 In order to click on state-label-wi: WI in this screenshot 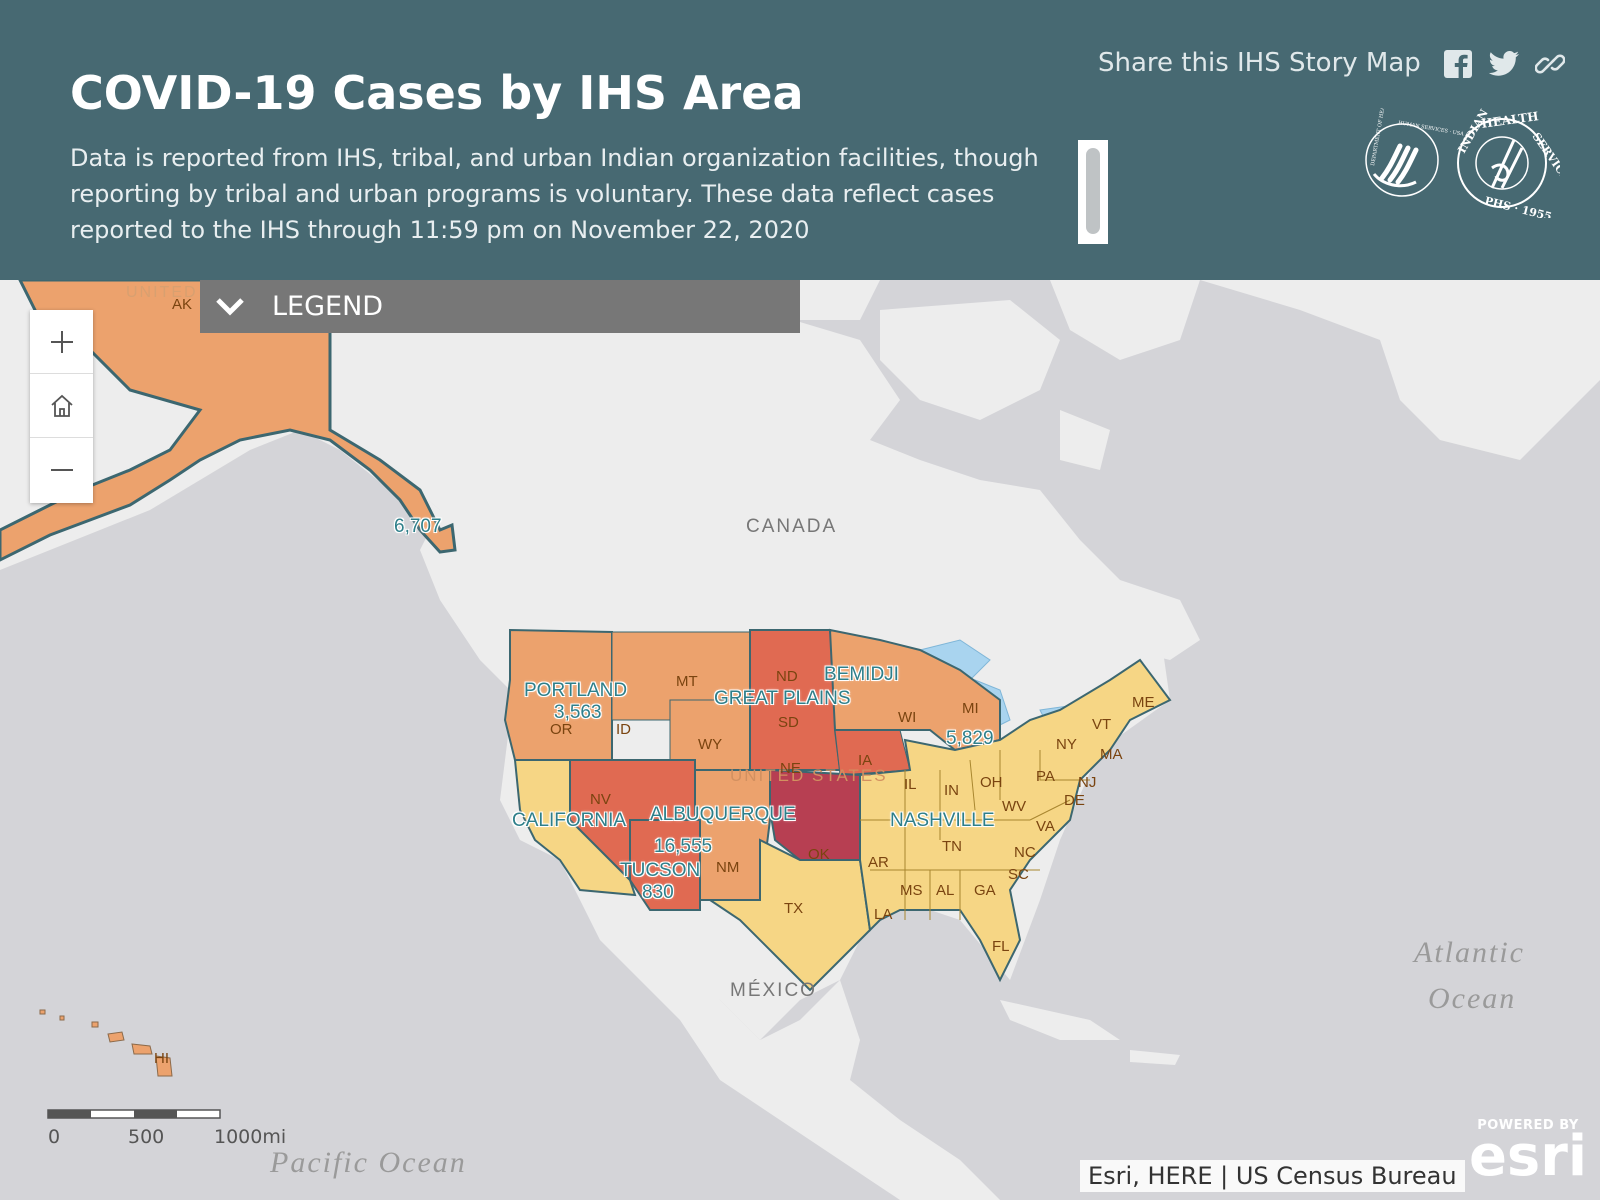, I will do `click(907, 717)`.